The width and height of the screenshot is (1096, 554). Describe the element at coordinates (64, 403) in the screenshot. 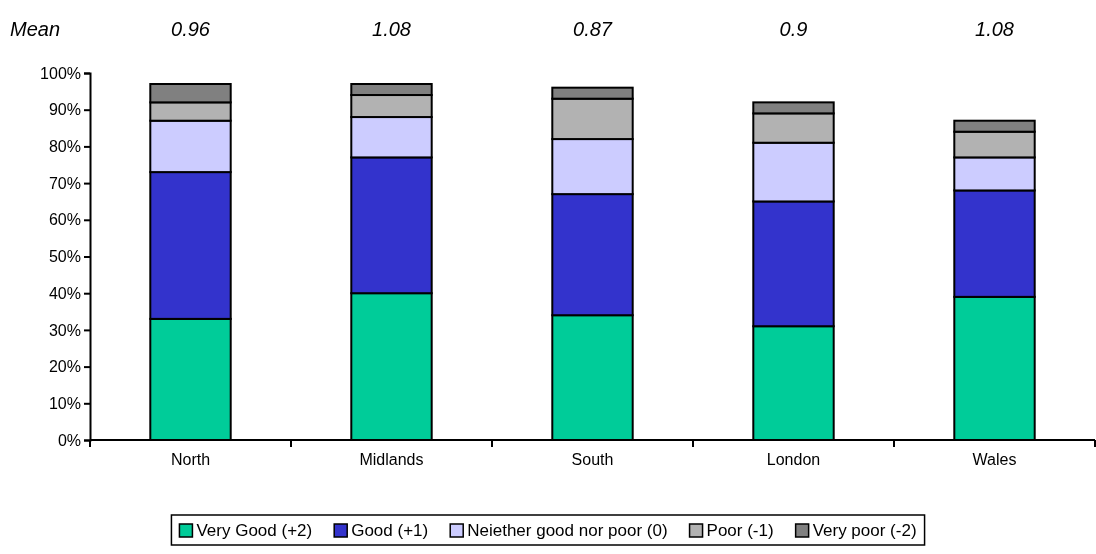

I see `y-tick-label: 10%` at that location.